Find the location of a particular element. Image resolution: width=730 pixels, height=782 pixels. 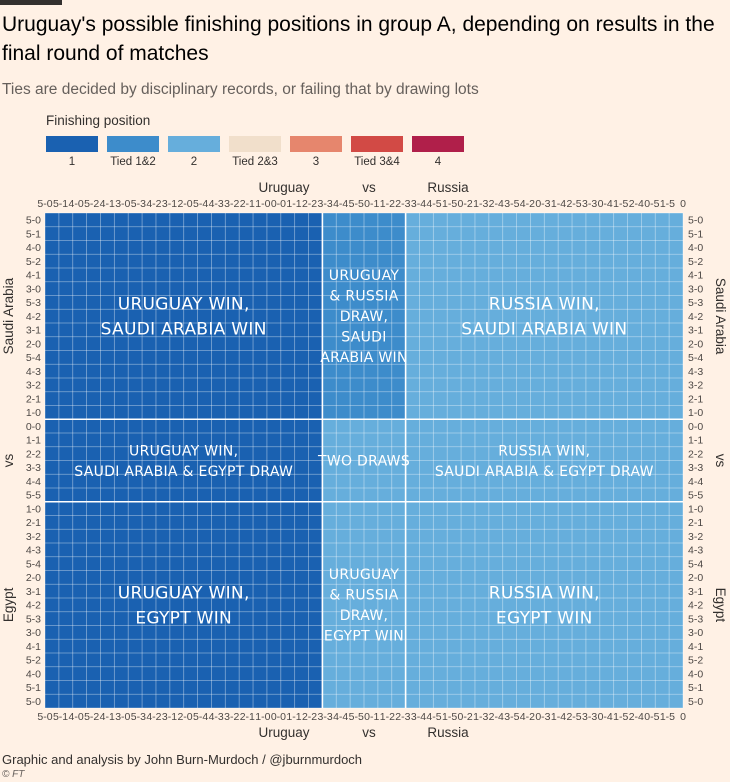

y-tick-right: 1-1 is located at coordinates (695, 441).